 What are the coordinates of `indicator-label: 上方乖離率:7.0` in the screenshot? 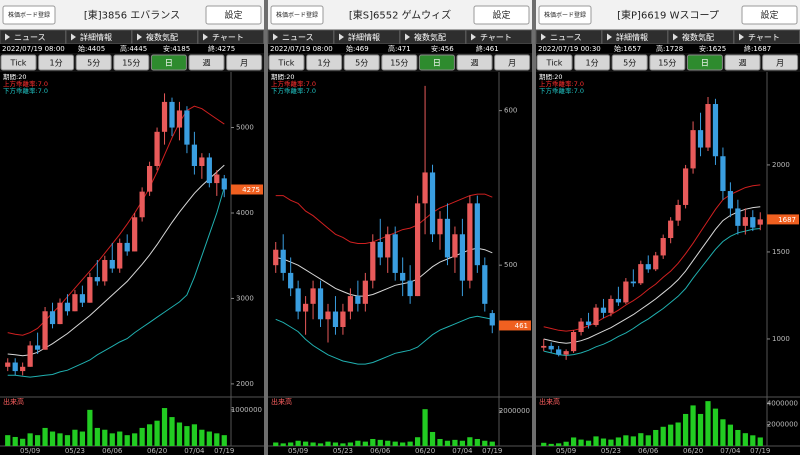 It's located at (293, 83).